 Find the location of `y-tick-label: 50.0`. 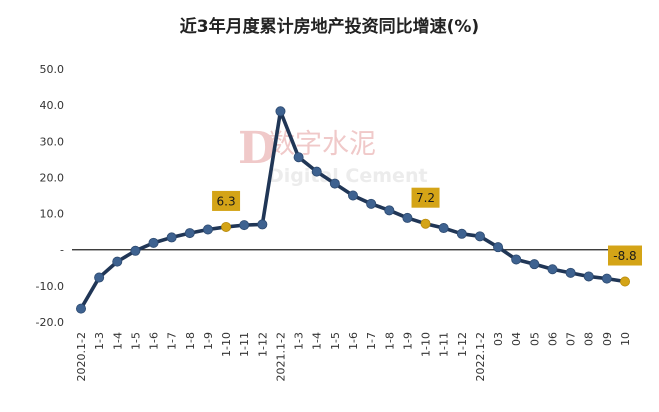

y-tick-label: 50.0 is located at coordinates (52, 69).